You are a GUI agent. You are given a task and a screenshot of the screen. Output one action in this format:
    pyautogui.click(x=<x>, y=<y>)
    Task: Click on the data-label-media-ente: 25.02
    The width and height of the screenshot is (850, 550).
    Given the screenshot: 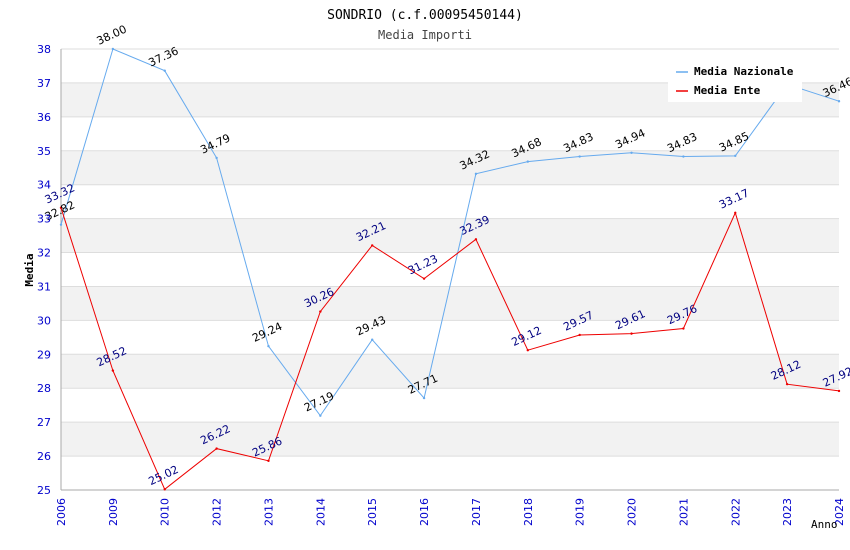 What is the action you would take?
    pyautogui.click(x=164, y=475)
    